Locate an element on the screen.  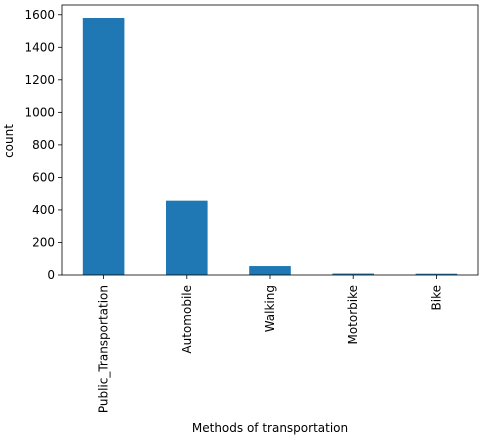
y-tick-label: 600 is located at coordinates (43, 177).